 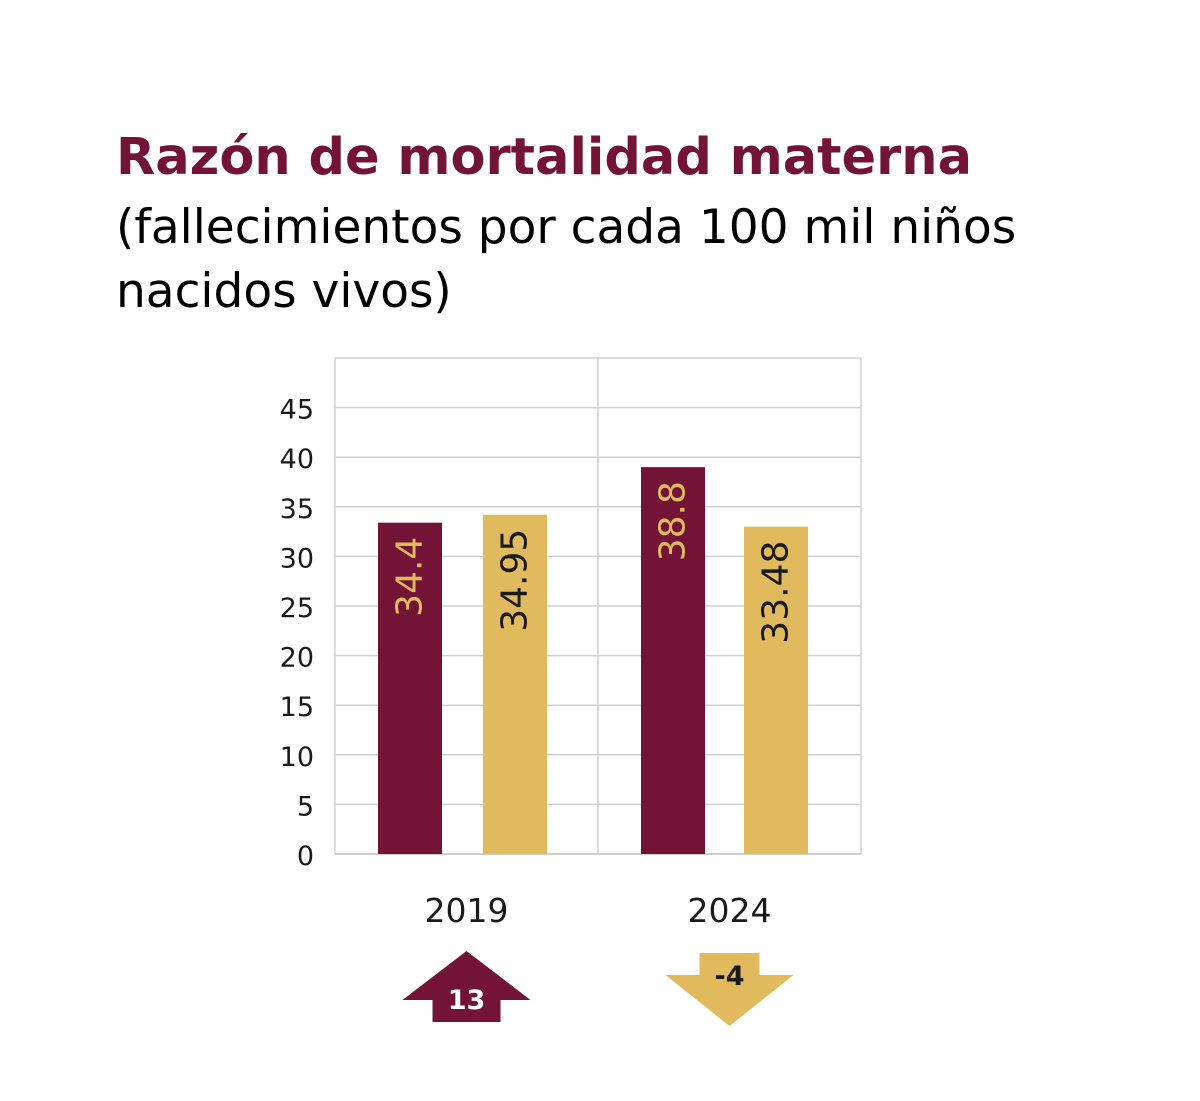 I want to click on data-label: 33.48, so click(x=776, y=592).